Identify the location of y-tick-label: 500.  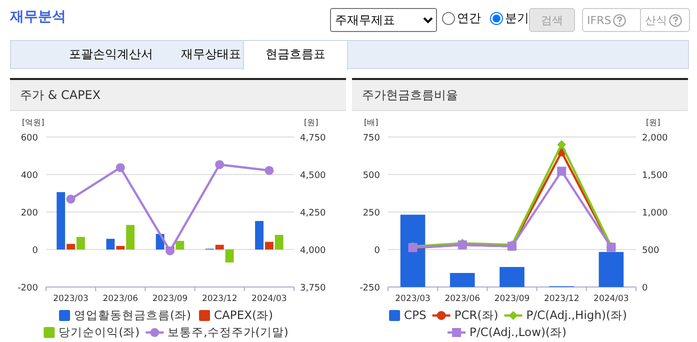
(371, 176).